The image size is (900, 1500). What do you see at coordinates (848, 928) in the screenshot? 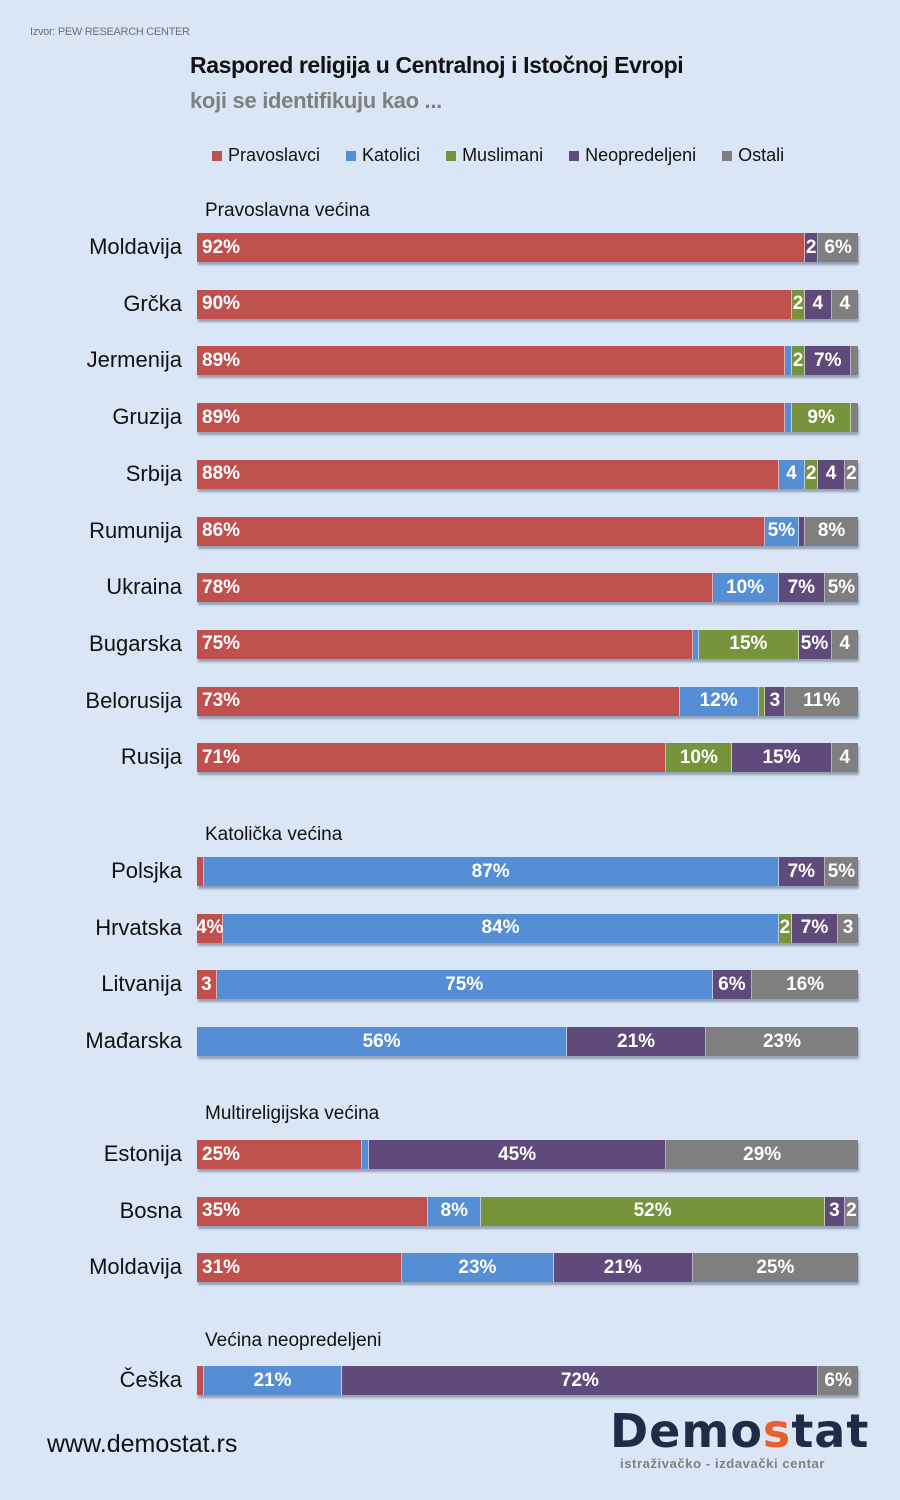
I see `bar-segment-ostali: 3` at bounding box center [848, 928].